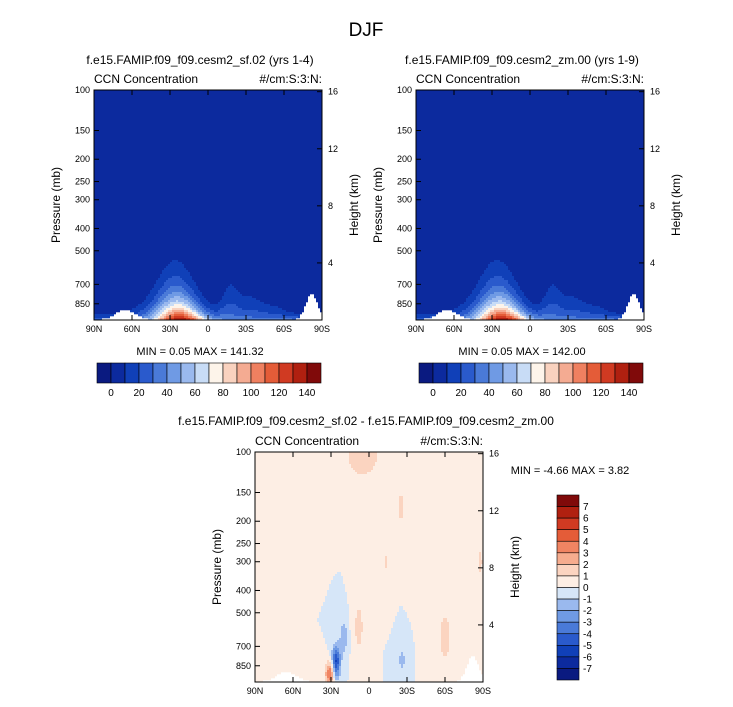 The height and width of the screenshot is (707, 733). What do you see at coordinates (366, 30) in the screenshot?
I see `figure-title: DJF` at bounding box center [366, 30].